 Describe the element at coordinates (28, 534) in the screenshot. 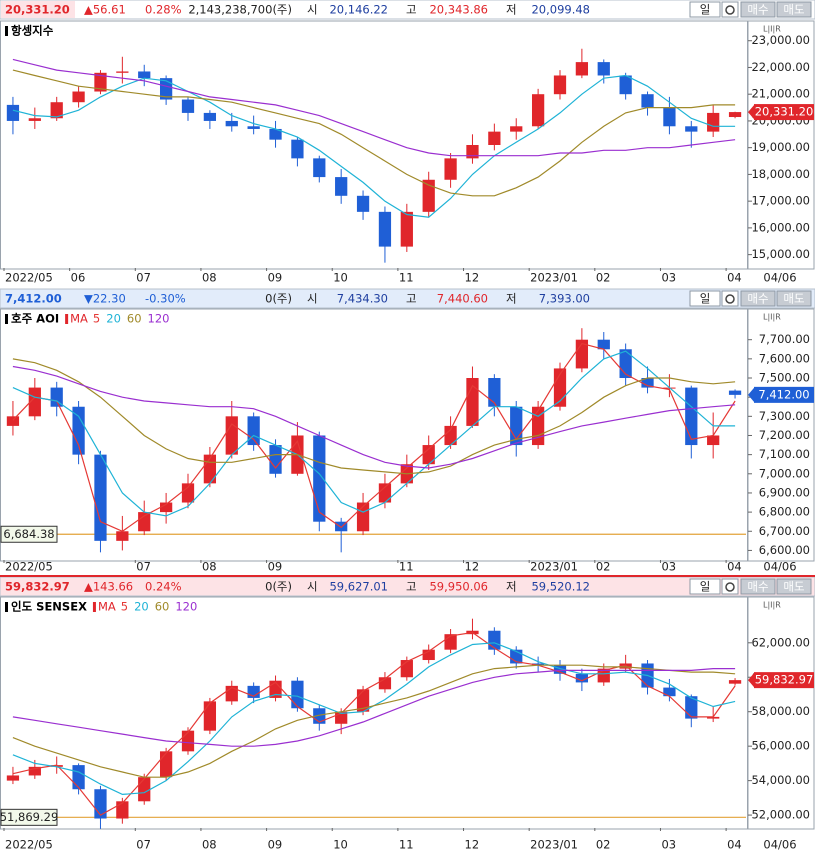

I see `low-tag-label: 6,684.38` at that location.